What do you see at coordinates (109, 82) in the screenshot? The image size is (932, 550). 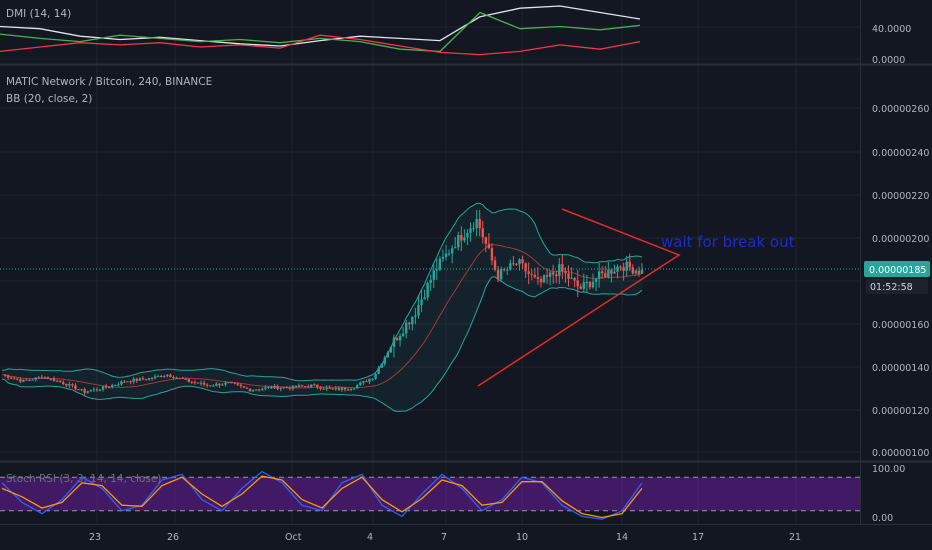 I see `symbol-title: MATIC Network / Bitcoin, 240, BINANCE` at bounding box center [109, 82].